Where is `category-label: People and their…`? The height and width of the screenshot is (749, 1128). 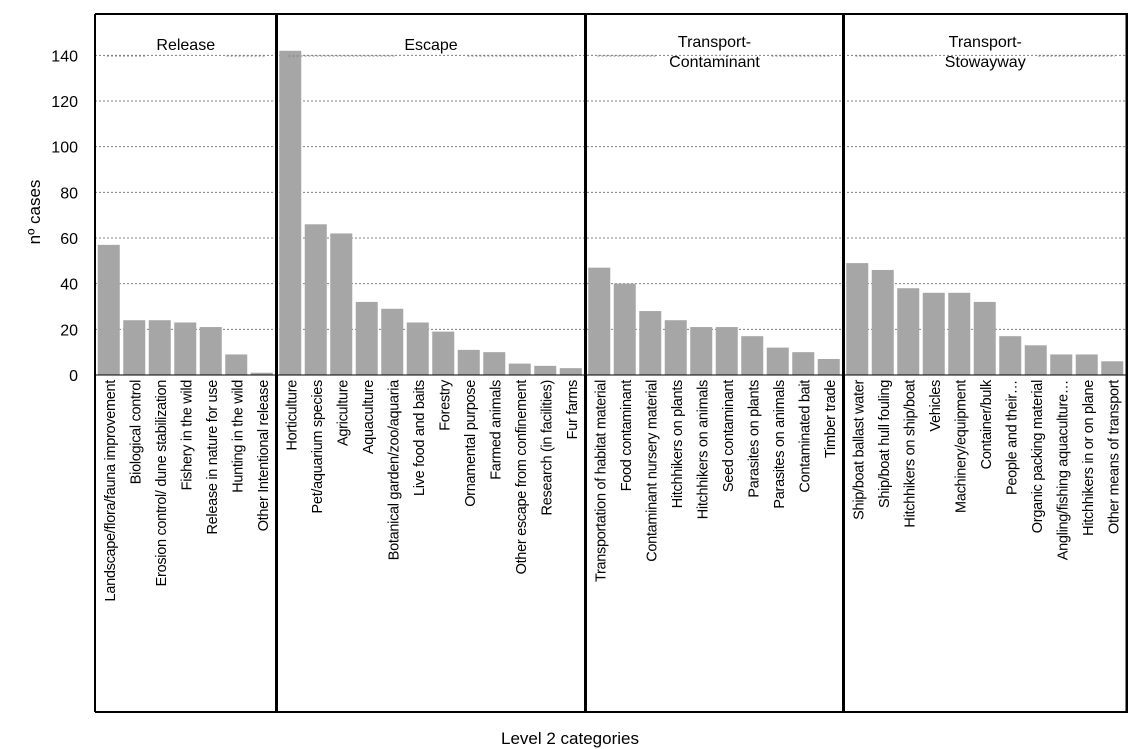 category-label: People and their… is located at coordinates (1012, 437).